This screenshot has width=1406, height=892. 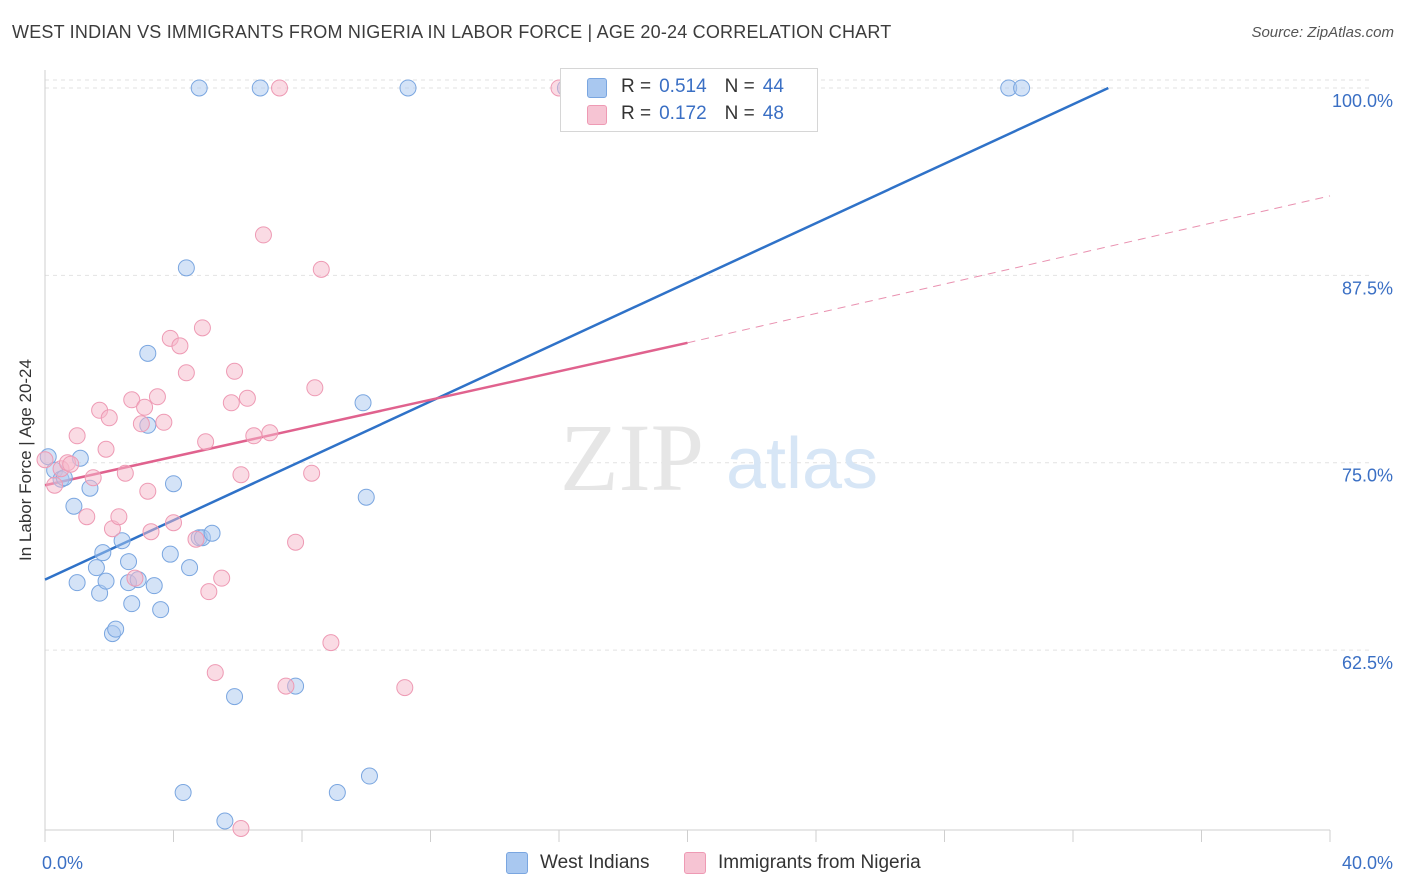 I want to click on legend-item-nigeria: Immigrants from Nigeria, so click(x=802, y=863).